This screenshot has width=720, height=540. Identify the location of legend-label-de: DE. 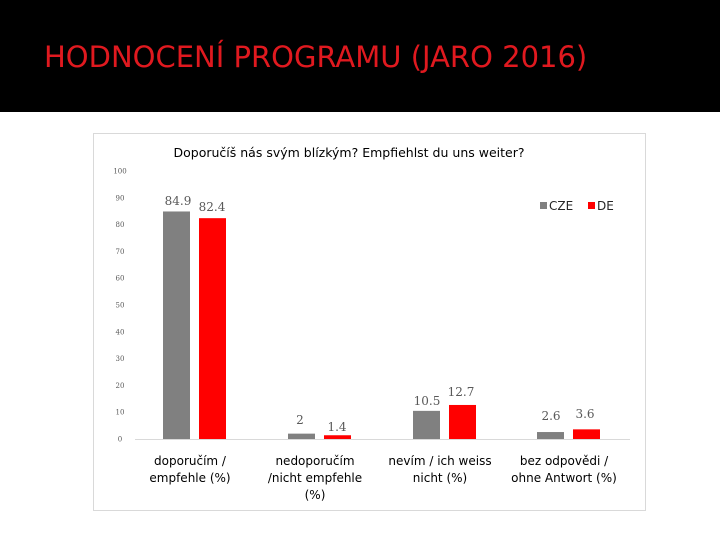
(605, 206).